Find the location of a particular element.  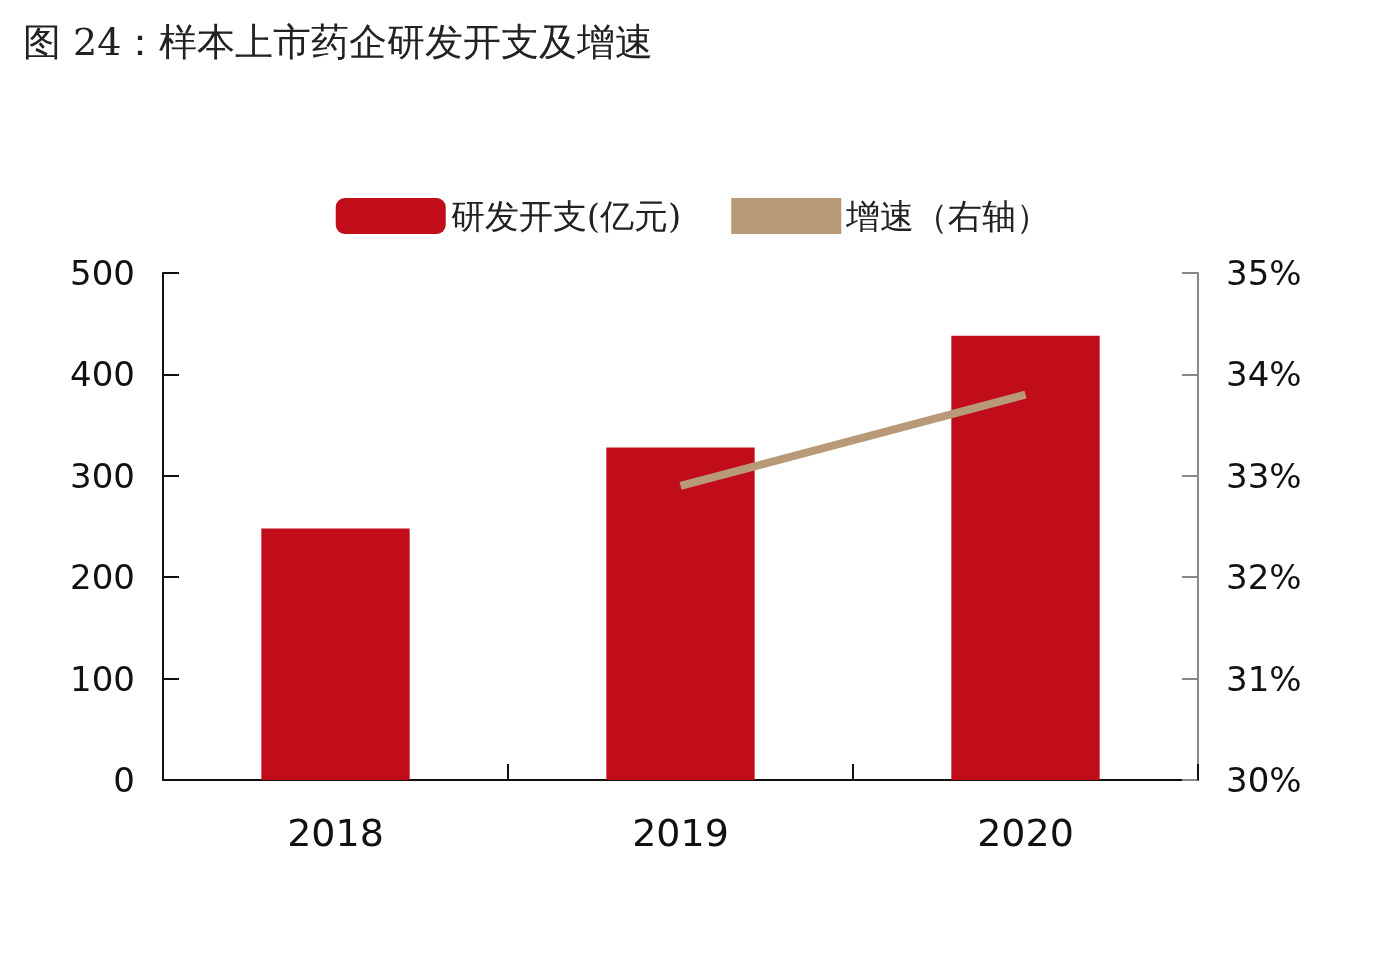

y-tick-label: 300 is located at coordinates (102, 475).